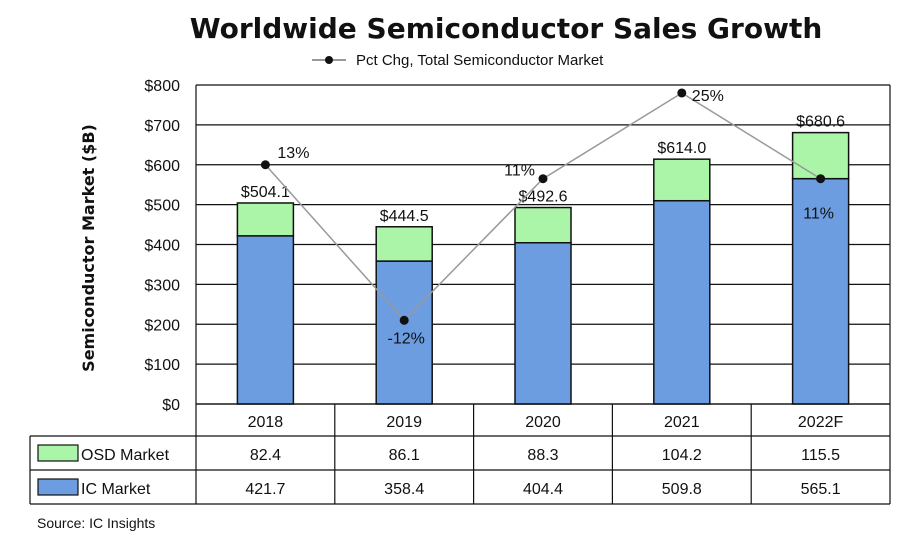 The height and width of the screenshot is (545, 912). What do you see at coordinates (265, 489) in the screenshot?
I see `table-cell: 421.7` at bounding box center [265, 489].